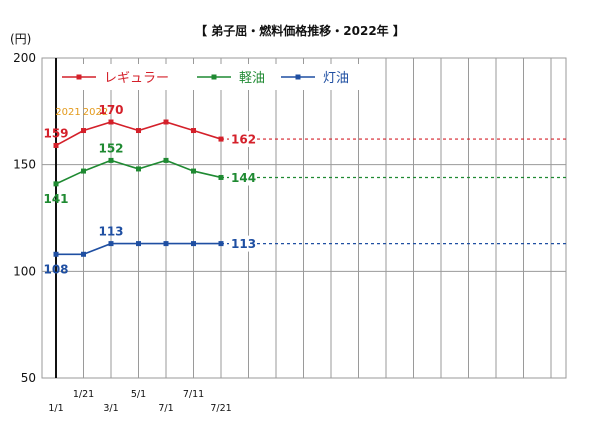  I want to click on latest-value-label: 113, so click(243, 244).